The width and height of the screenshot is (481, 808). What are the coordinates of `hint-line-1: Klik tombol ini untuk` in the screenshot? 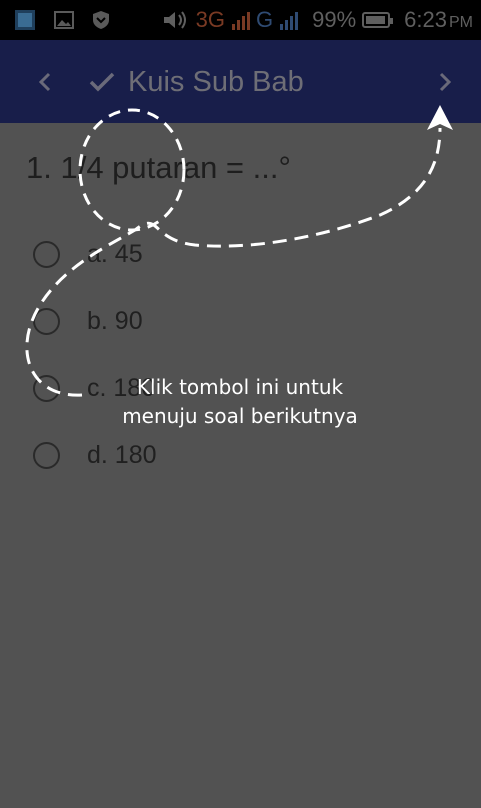 It's located at (240, 387).